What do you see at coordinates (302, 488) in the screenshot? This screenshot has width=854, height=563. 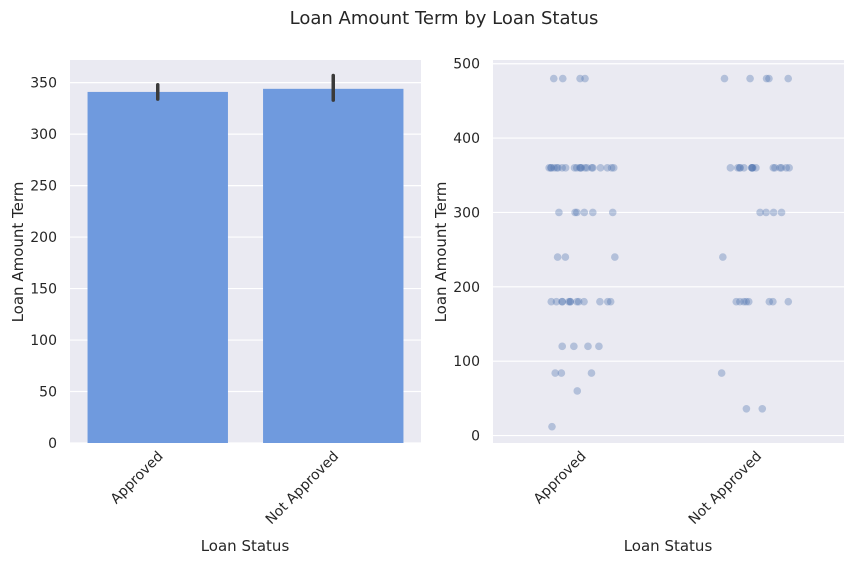 I see `bar-chart-x-tick-label: Not Approved` at bounding box center [302, 488].